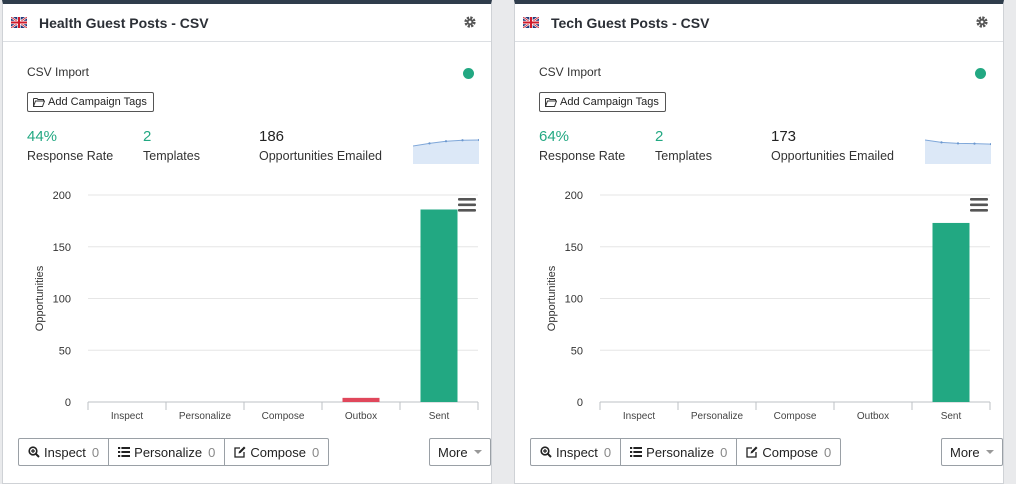 The width and height of the screenshot is (1016, 484). Describe the element at coordinates (636, 452) in the screenshot. I see `list-icon` at that location.